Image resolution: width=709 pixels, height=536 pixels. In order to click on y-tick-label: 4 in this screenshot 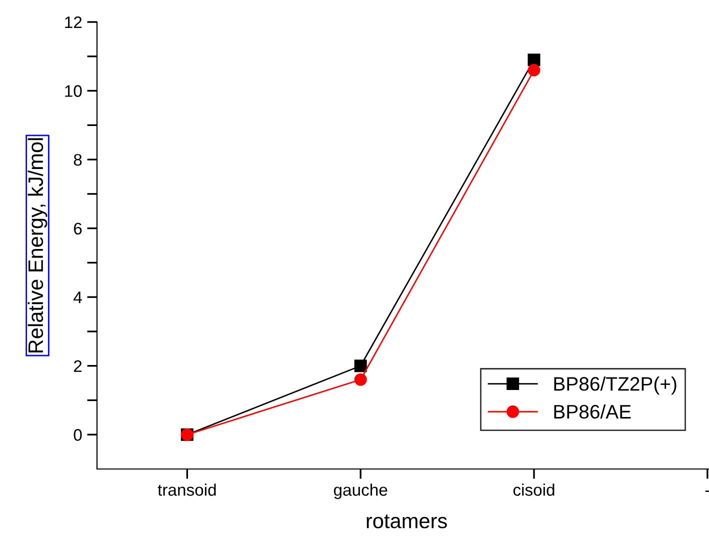, I will do `click(78, 298)`.